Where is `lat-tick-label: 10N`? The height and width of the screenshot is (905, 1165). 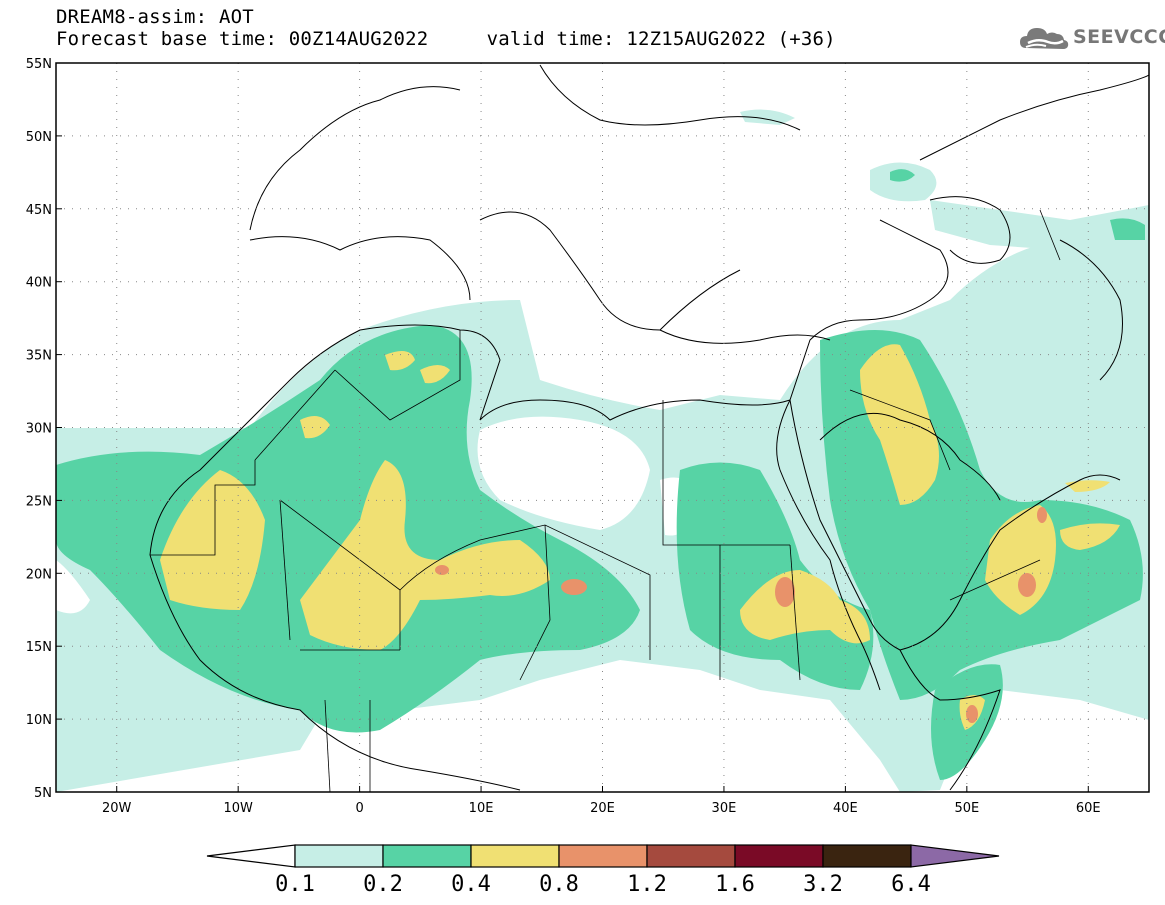
lat-tick-label: 10N is located at coordinates (39, 720).